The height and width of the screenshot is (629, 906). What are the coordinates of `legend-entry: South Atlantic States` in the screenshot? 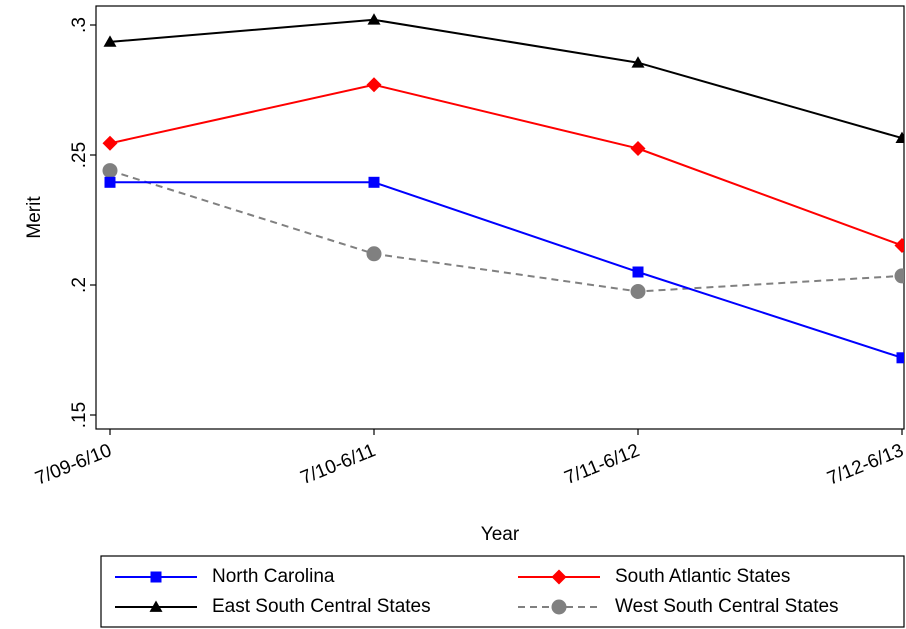 It's located at (654, 576).